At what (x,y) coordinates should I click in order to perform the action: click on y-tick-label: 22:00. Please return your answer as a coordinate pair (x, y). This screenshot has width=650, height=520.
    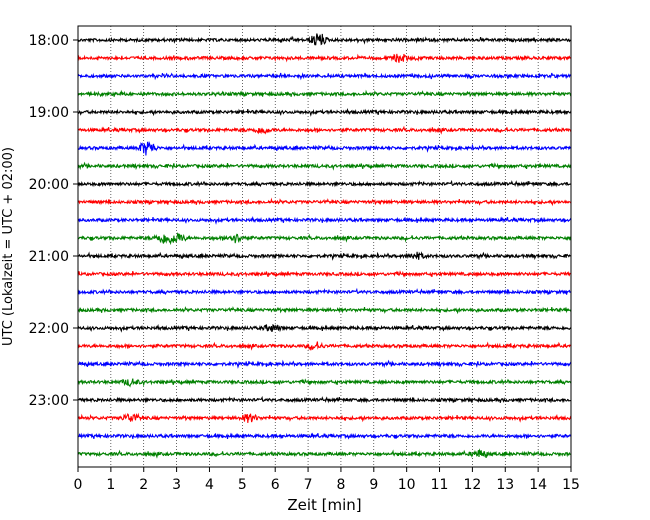
    Looking at the image, I should click on (49, 329).